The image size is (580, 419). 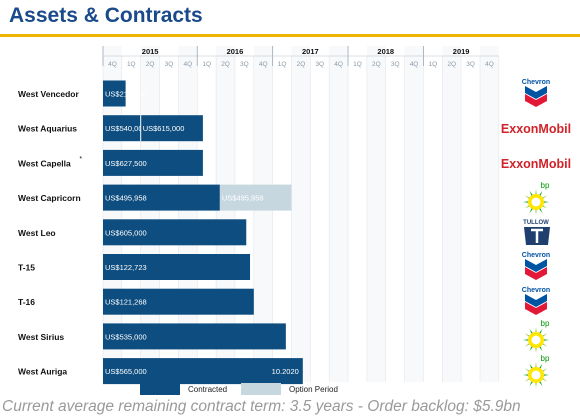 What do you see at coordinates (37, 233) in the screenshot?
I see `row-label: West Leo` at bounding box center [37, 233].